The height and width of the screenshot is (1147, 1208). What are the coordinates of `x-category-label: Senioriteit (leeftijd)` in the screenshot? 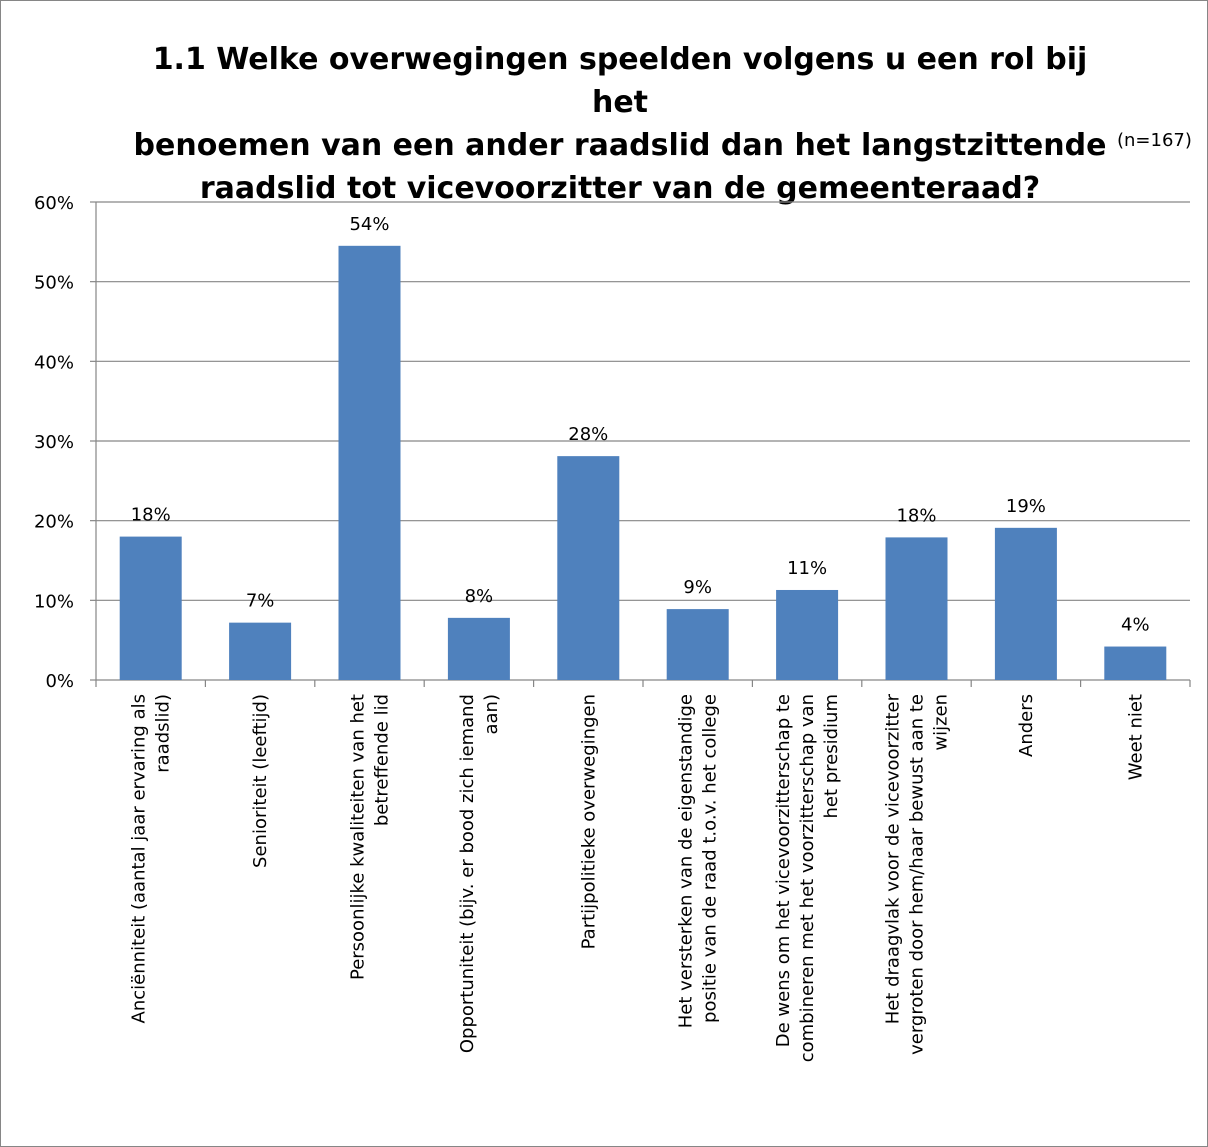 It's located at (260, 781).